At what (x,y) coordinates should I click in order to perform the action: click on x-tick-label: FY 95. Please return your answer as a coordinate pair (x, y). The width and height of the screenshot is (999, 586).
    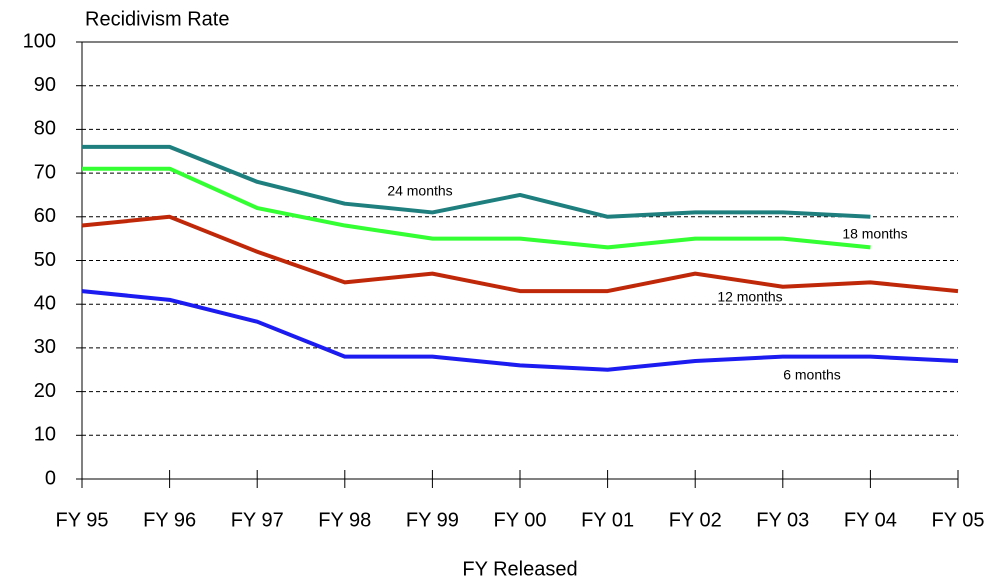
    Looking at the image, I should click on (82, 520).